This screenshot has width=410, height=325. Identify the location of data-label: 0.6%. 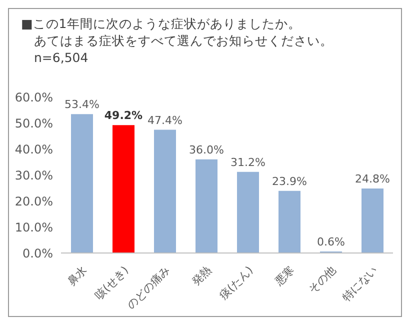
(331, 241).